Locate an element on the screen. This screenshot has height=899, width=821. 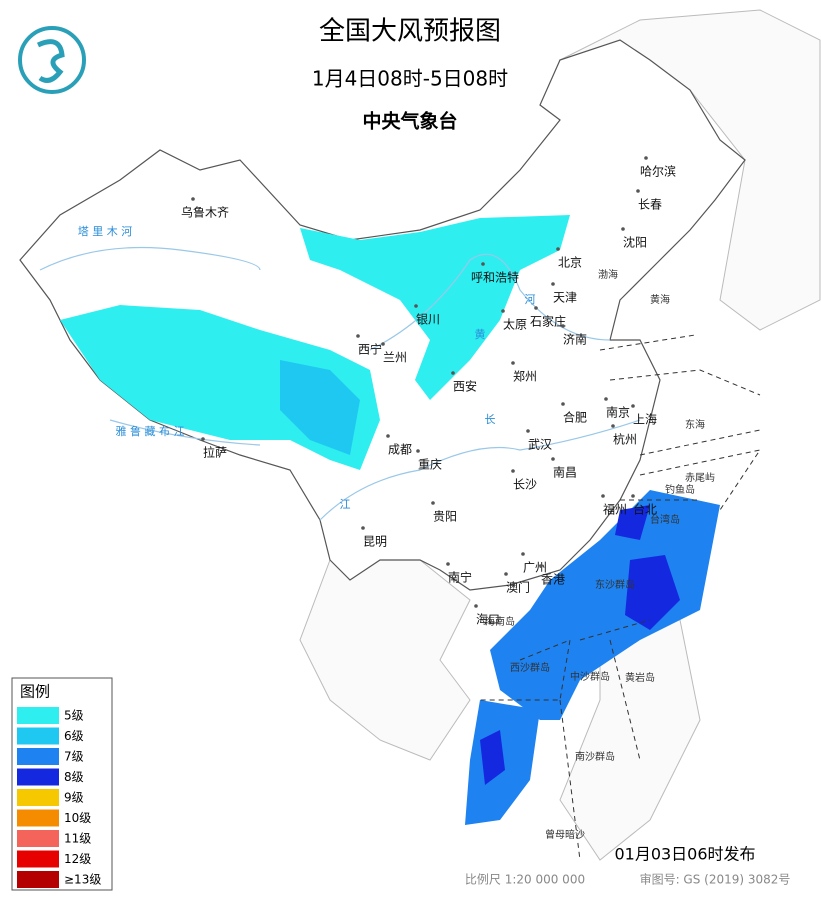
sea-label: 曾母暗沙 is located at coordinates (565, 834).